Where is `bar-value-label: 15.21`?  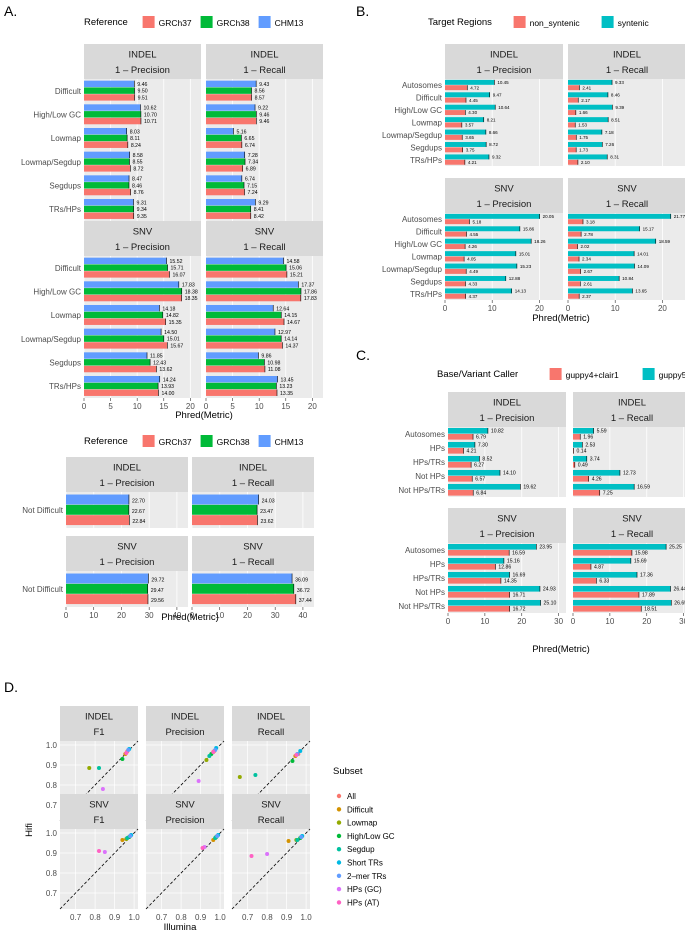 bar-value-label: 15.21 is located at coordinates (296, 276).